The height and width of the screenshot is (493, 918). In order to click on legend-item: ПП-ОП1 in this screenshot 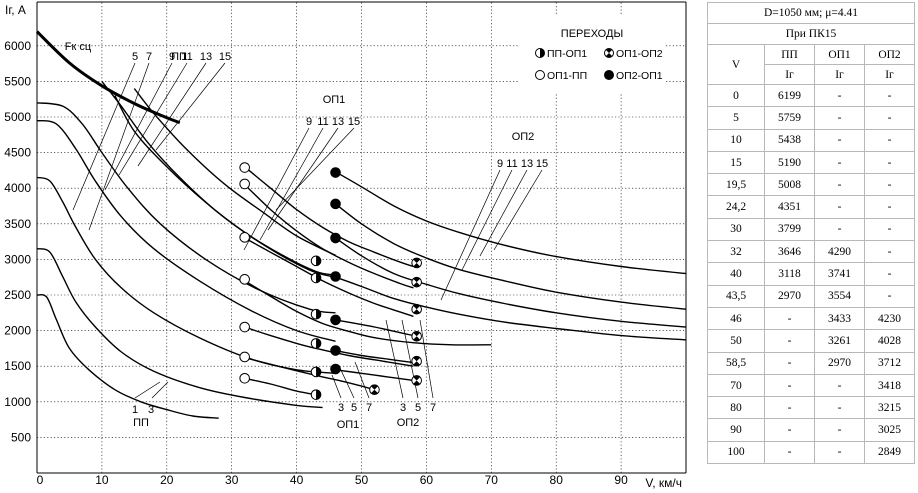, I will do `click(561, 54)`.